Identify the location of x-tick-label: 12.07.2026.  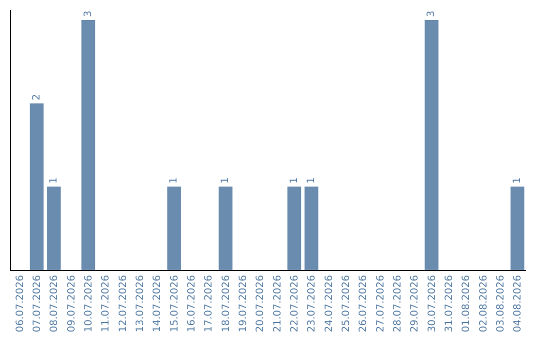
(123, 303).